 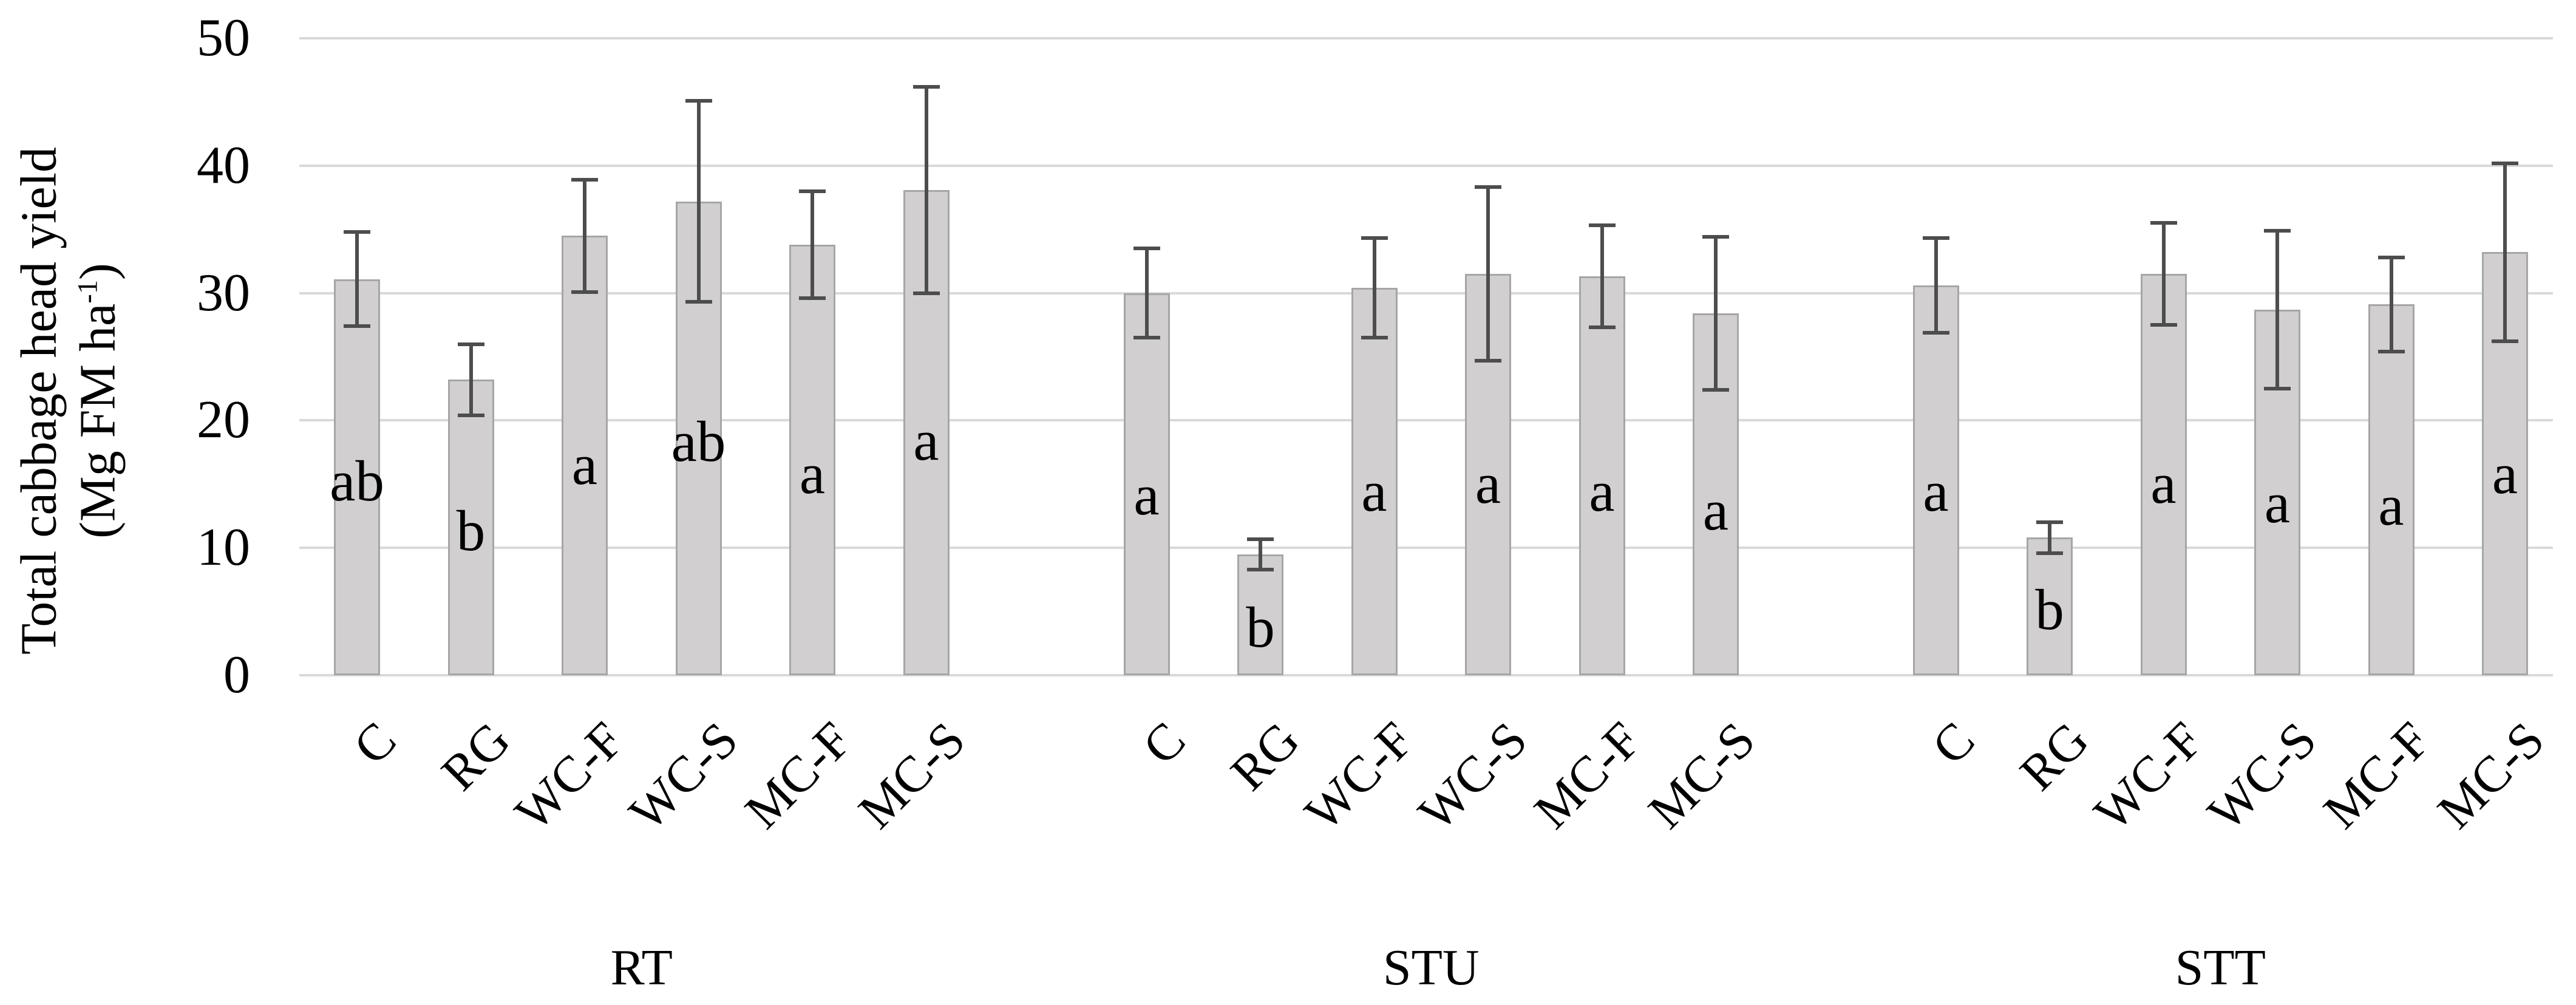 I want to click on x-tick-label: WC-S, so click(x=1472, y=776).